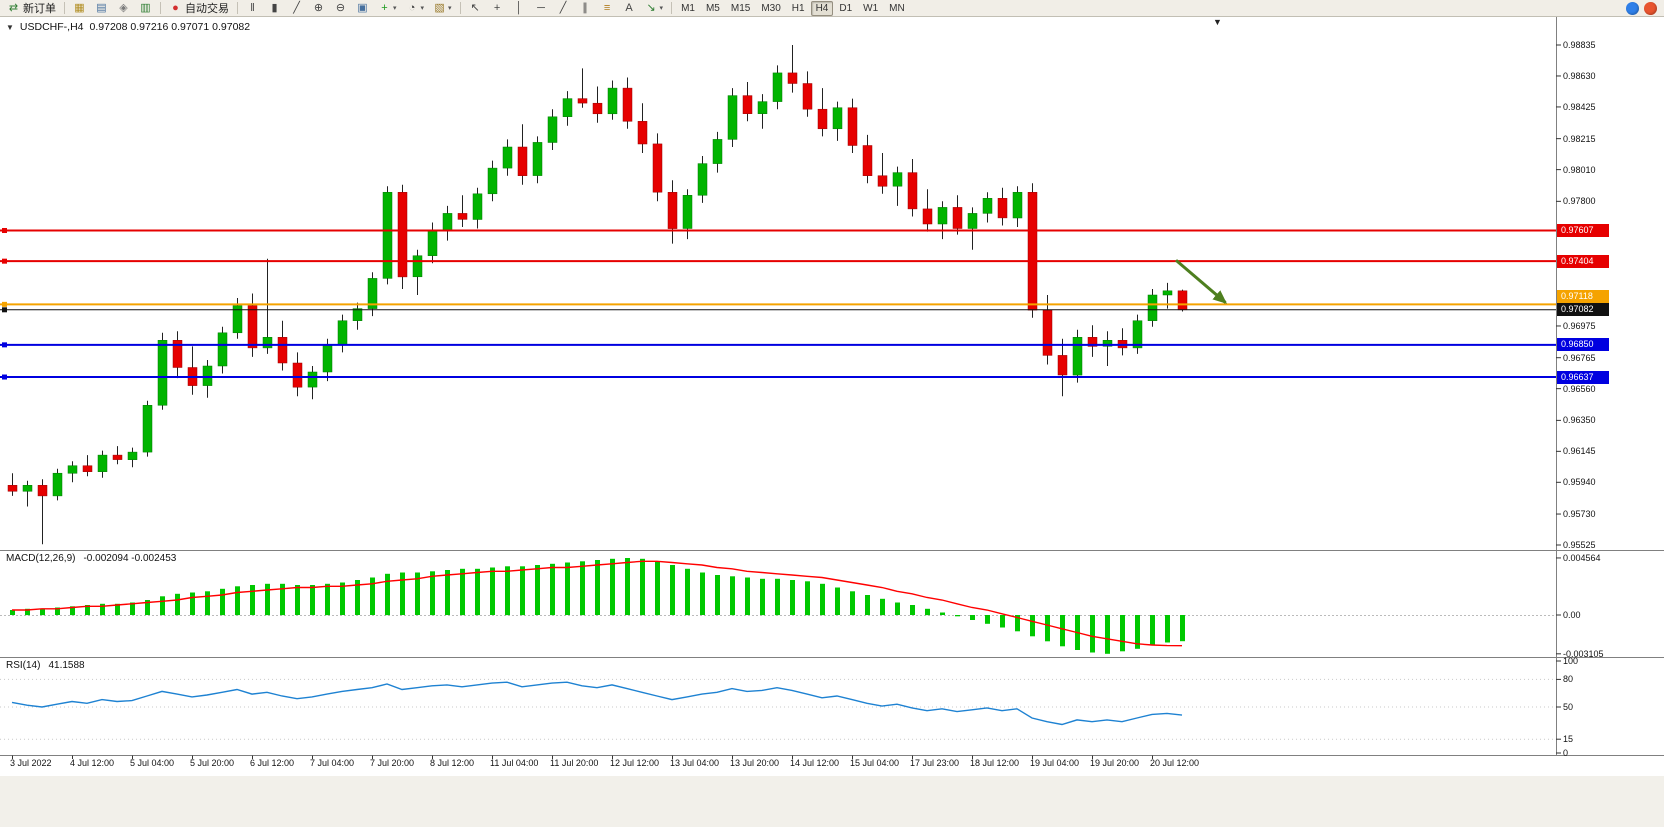 The image size is (1664, 827). I want to click on terminal-button: ▥, so click(145, 8).